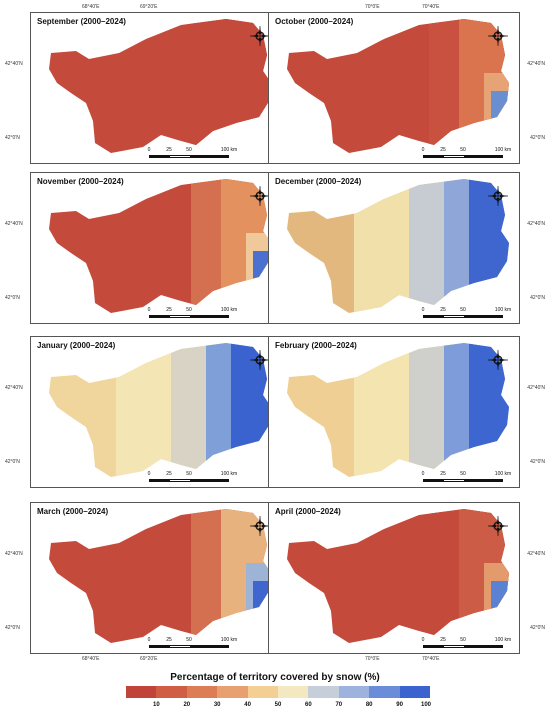  What do you see at coordinates (149, 7) in the screenshot?
I see `lon-label-top-2: 69°20'E` at bounding box center [149, 7].